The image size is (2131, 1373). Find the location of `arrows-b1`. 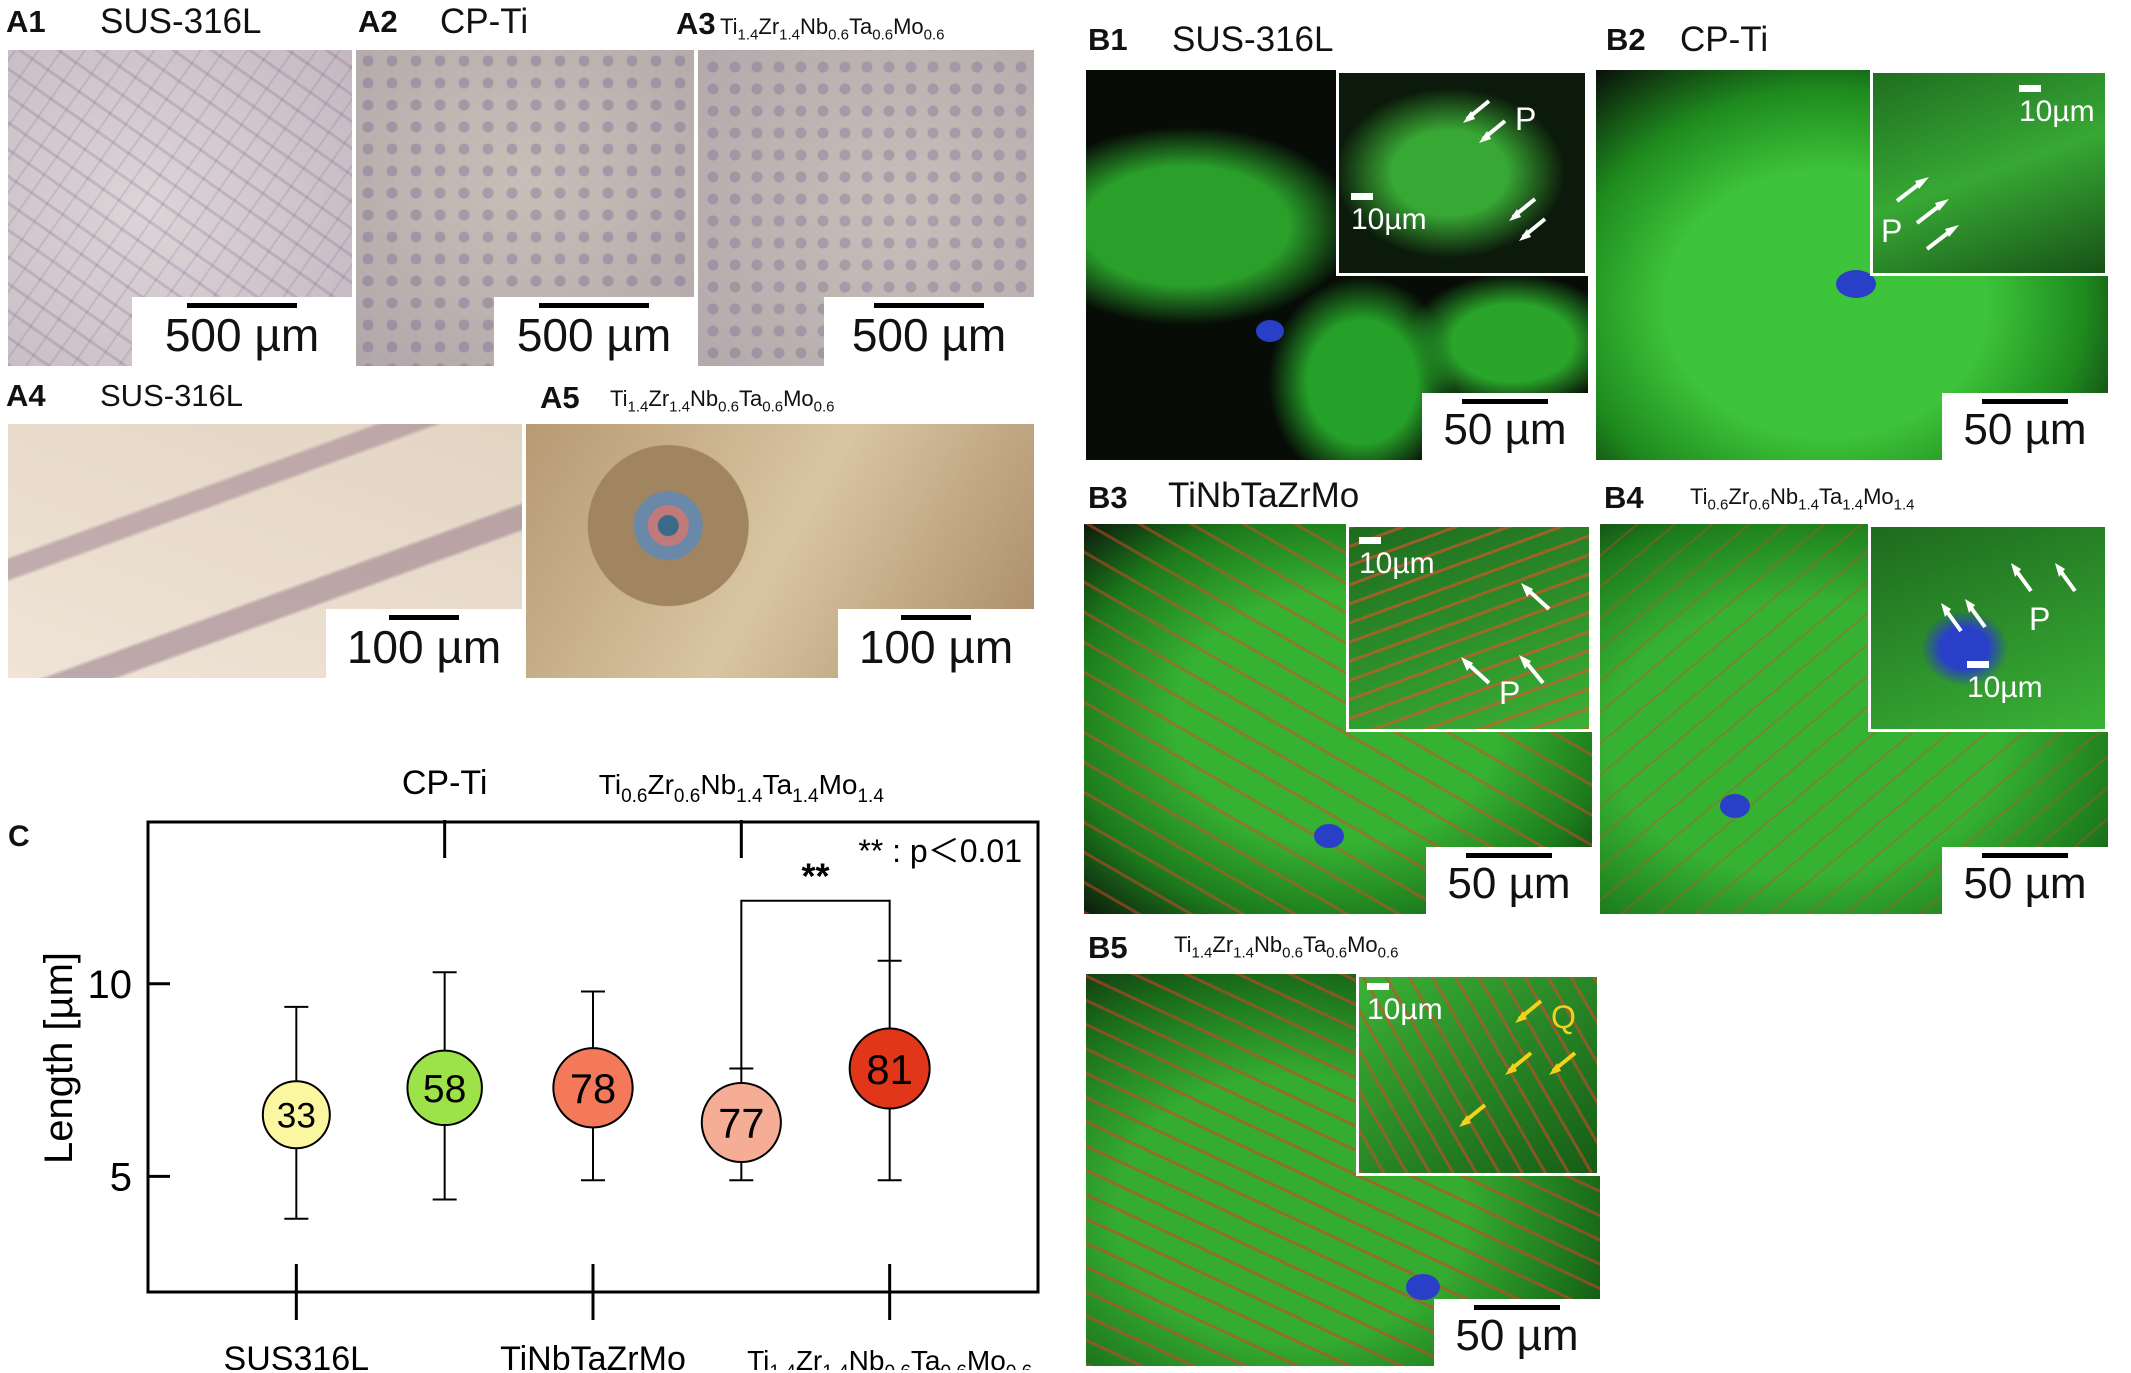

arrows-b1 is located at coordinates (1505, 170).